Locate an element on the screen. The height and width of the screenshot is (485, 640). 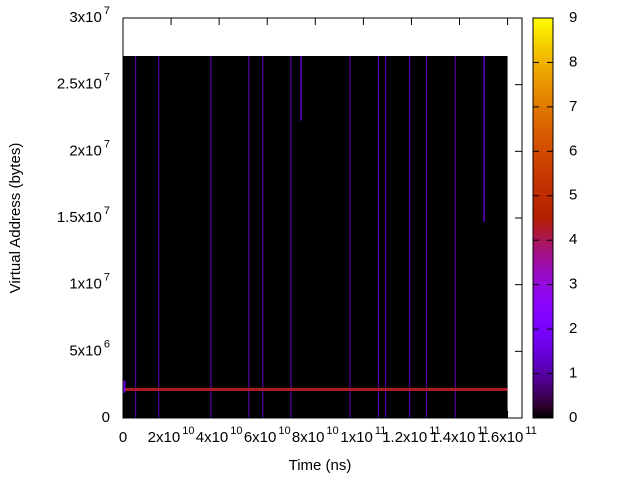
x-tick-label-base: 6x10 is located at coordinates (260, 437).